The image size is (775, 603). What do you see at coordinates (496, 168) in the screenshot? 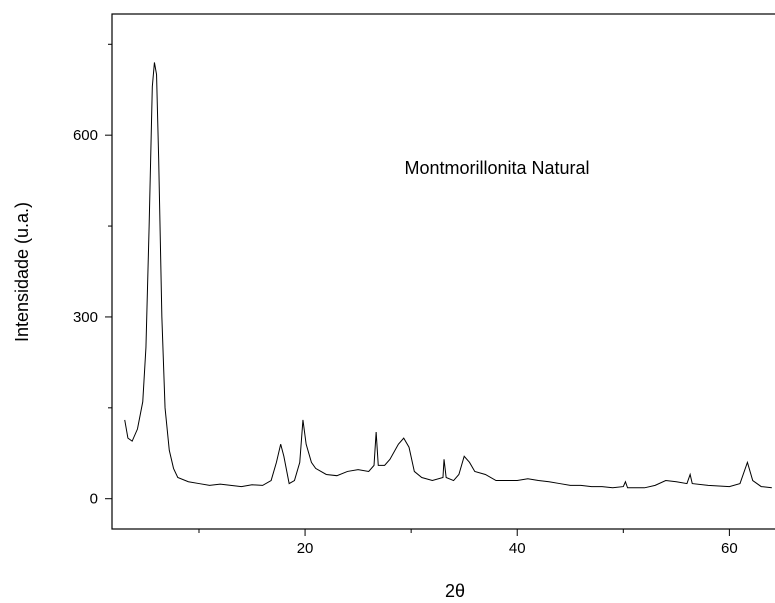
I see `annotation: Montmorillonita Natural` at bounding box center [496, 168].